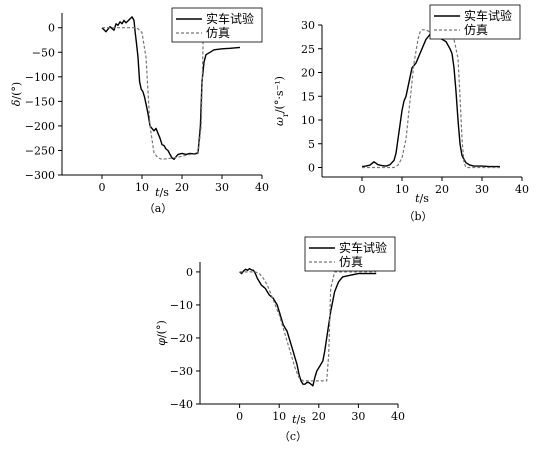  Describe the element at coordinates (181, 305) in the screenshot. I see `y-tick-label: −10` at that location.